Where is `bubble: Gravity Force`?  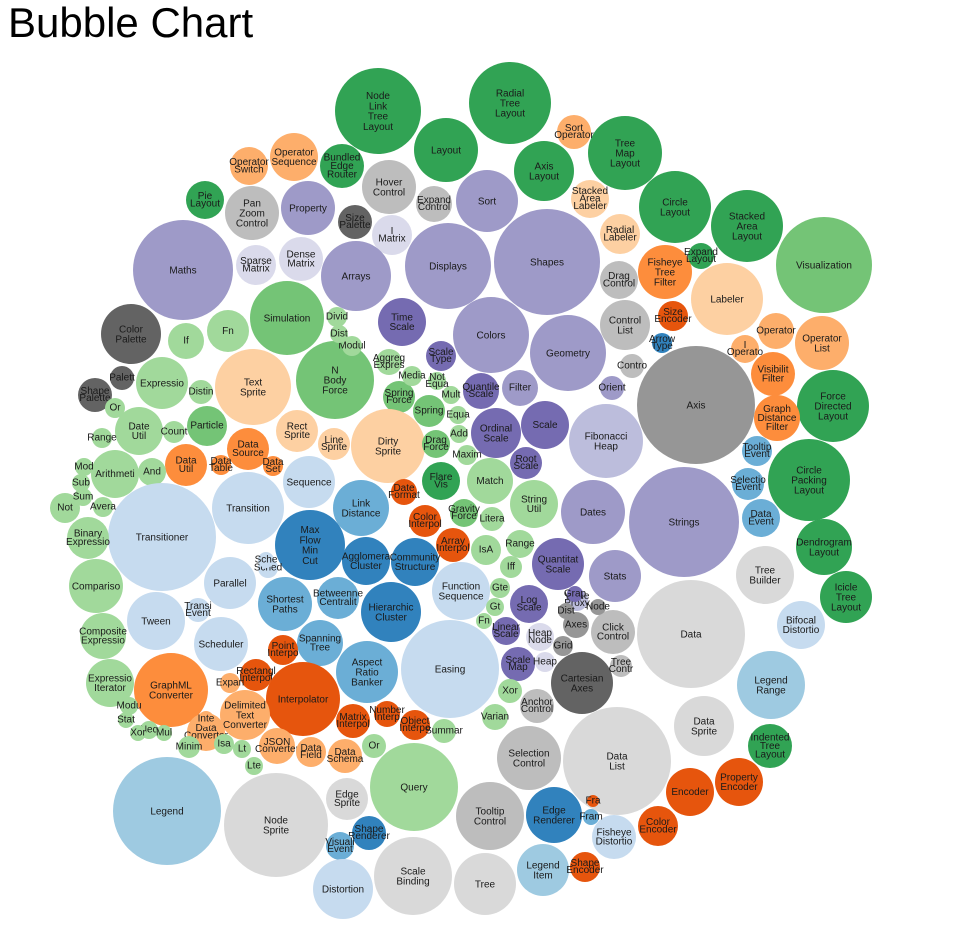
bubble: Gravity Force is located at coordinates (464, 513).